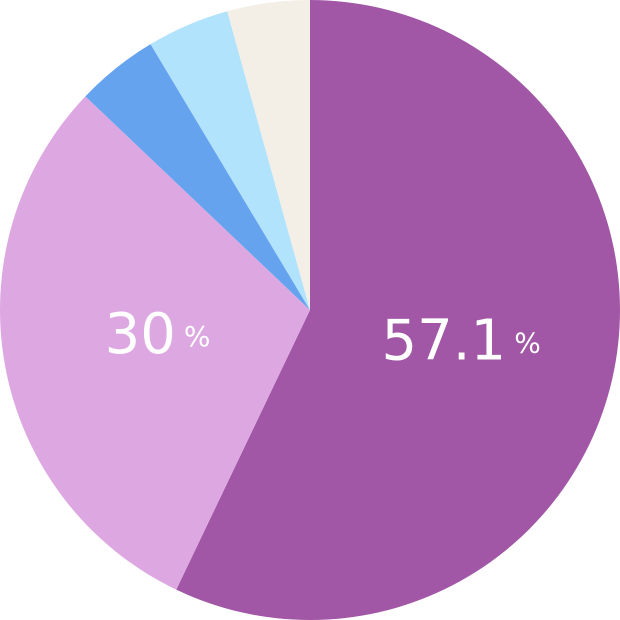 Image resolution: width=620 pixels, height=620 pixels. I want to click on value-number: 57.1, so click(444, 340).